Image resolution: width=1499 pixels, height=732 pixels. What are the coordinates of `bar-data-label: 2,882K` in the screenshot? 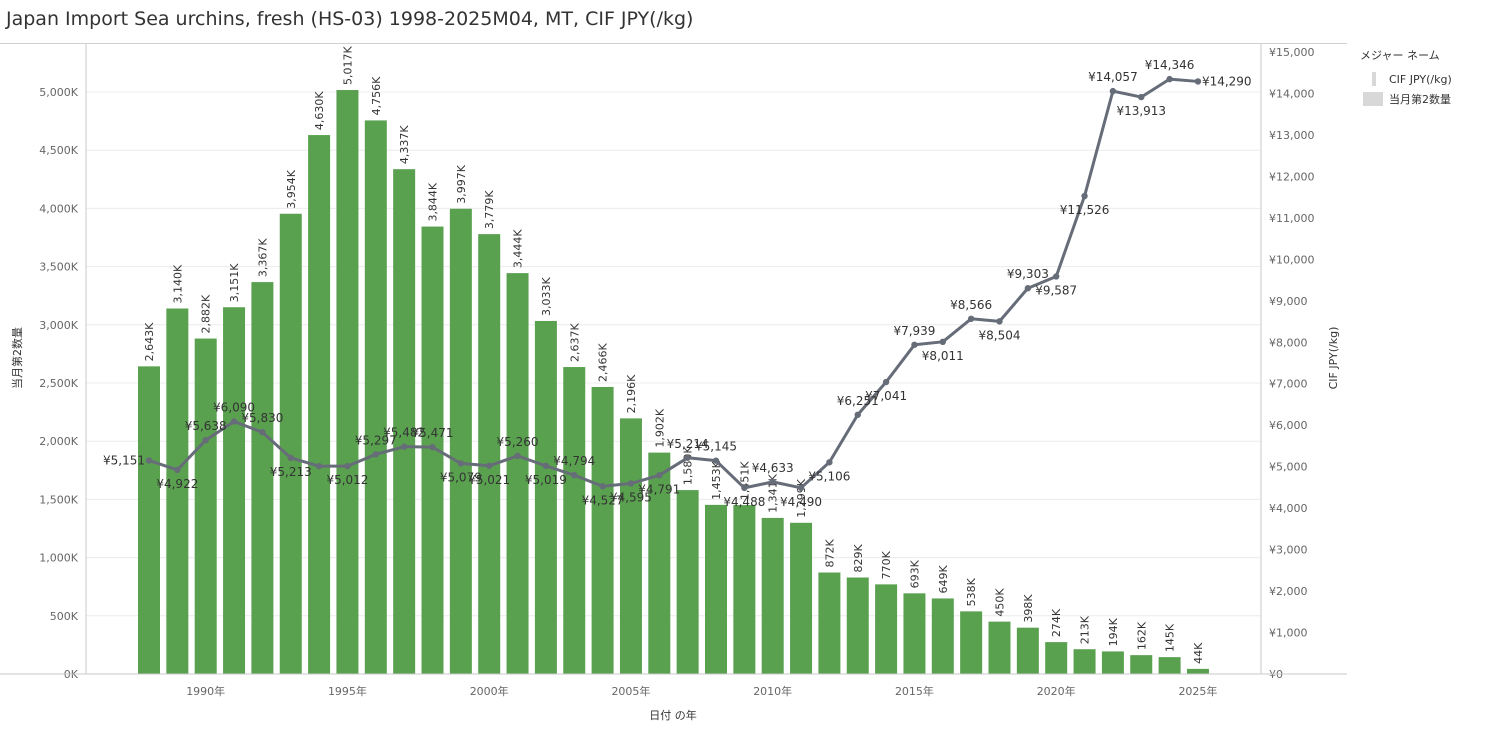 It's located at (206, 313).